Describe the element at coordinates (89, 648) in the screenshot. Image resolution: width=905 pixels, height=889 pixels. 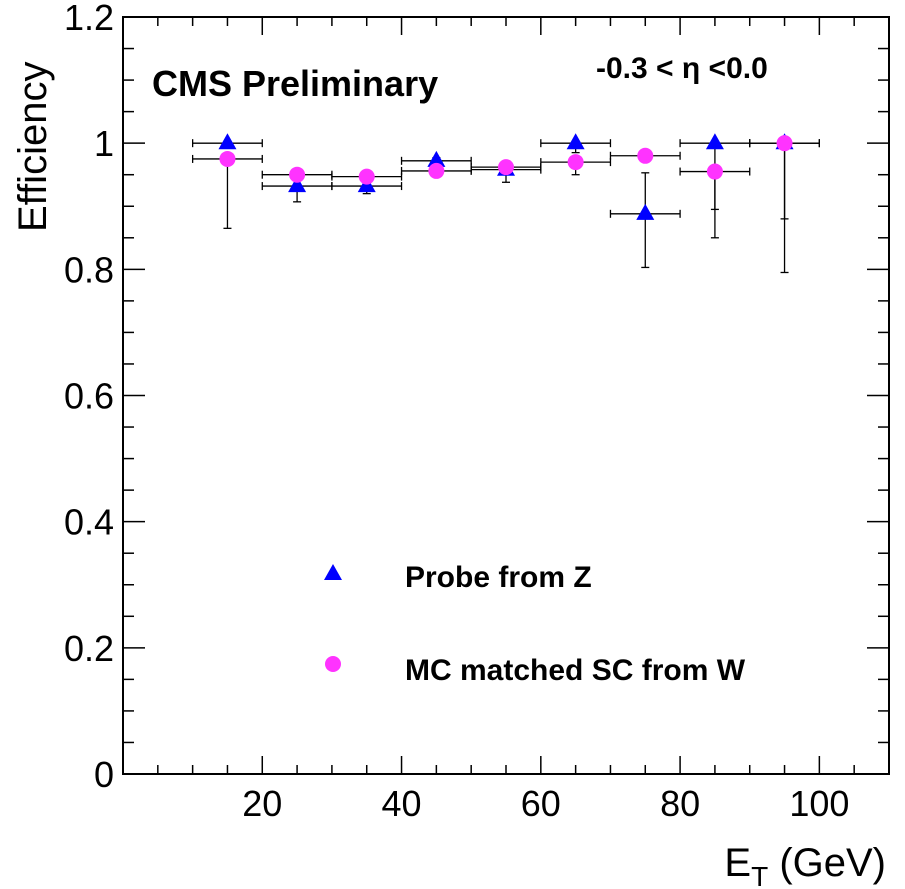
I see `y-tick-label: 0.2` at that location.